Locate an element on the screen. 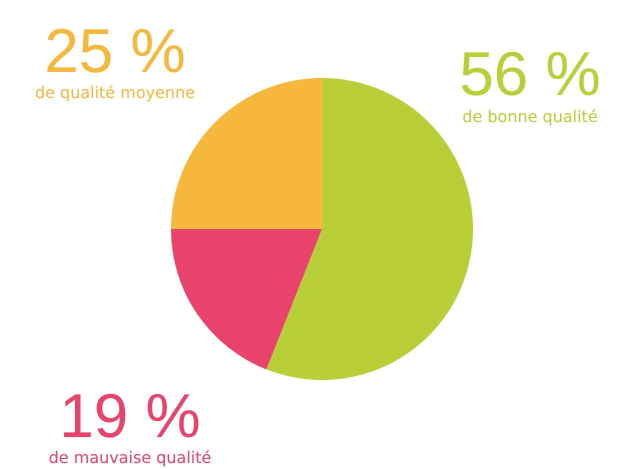 The image size is (633, 469). data-label: 56 % is located at coordinates (530, 74).